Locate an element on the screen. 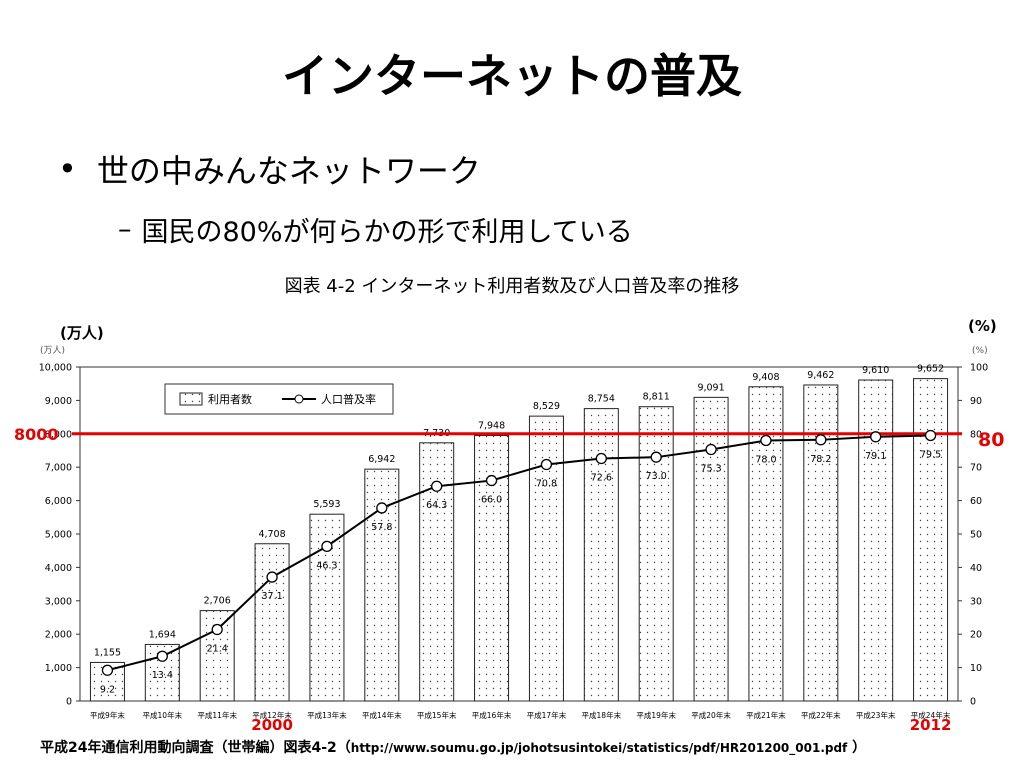 The height and width of the screenshot is (768, 1024). bar-value-label: 9,408 is located at coordinates (765, 377).